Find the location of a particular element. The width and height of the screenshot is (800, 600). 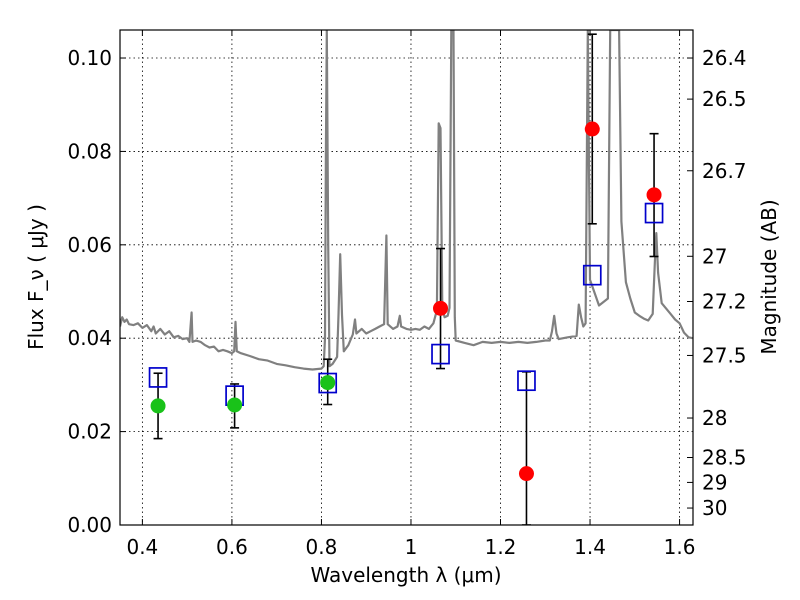

x-tick-label: 1.6 is located at coordinates (680, 547).